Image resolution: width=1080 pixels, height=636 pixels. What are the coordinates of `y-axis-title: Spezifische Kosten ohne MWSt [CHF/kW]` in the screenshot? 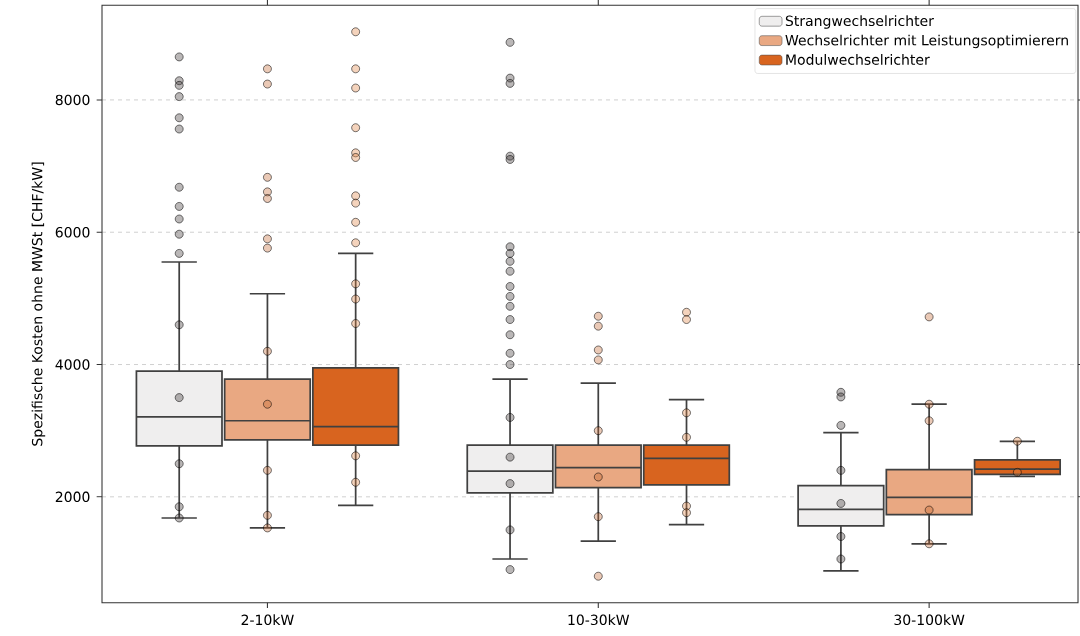 It's located at (38, 304).